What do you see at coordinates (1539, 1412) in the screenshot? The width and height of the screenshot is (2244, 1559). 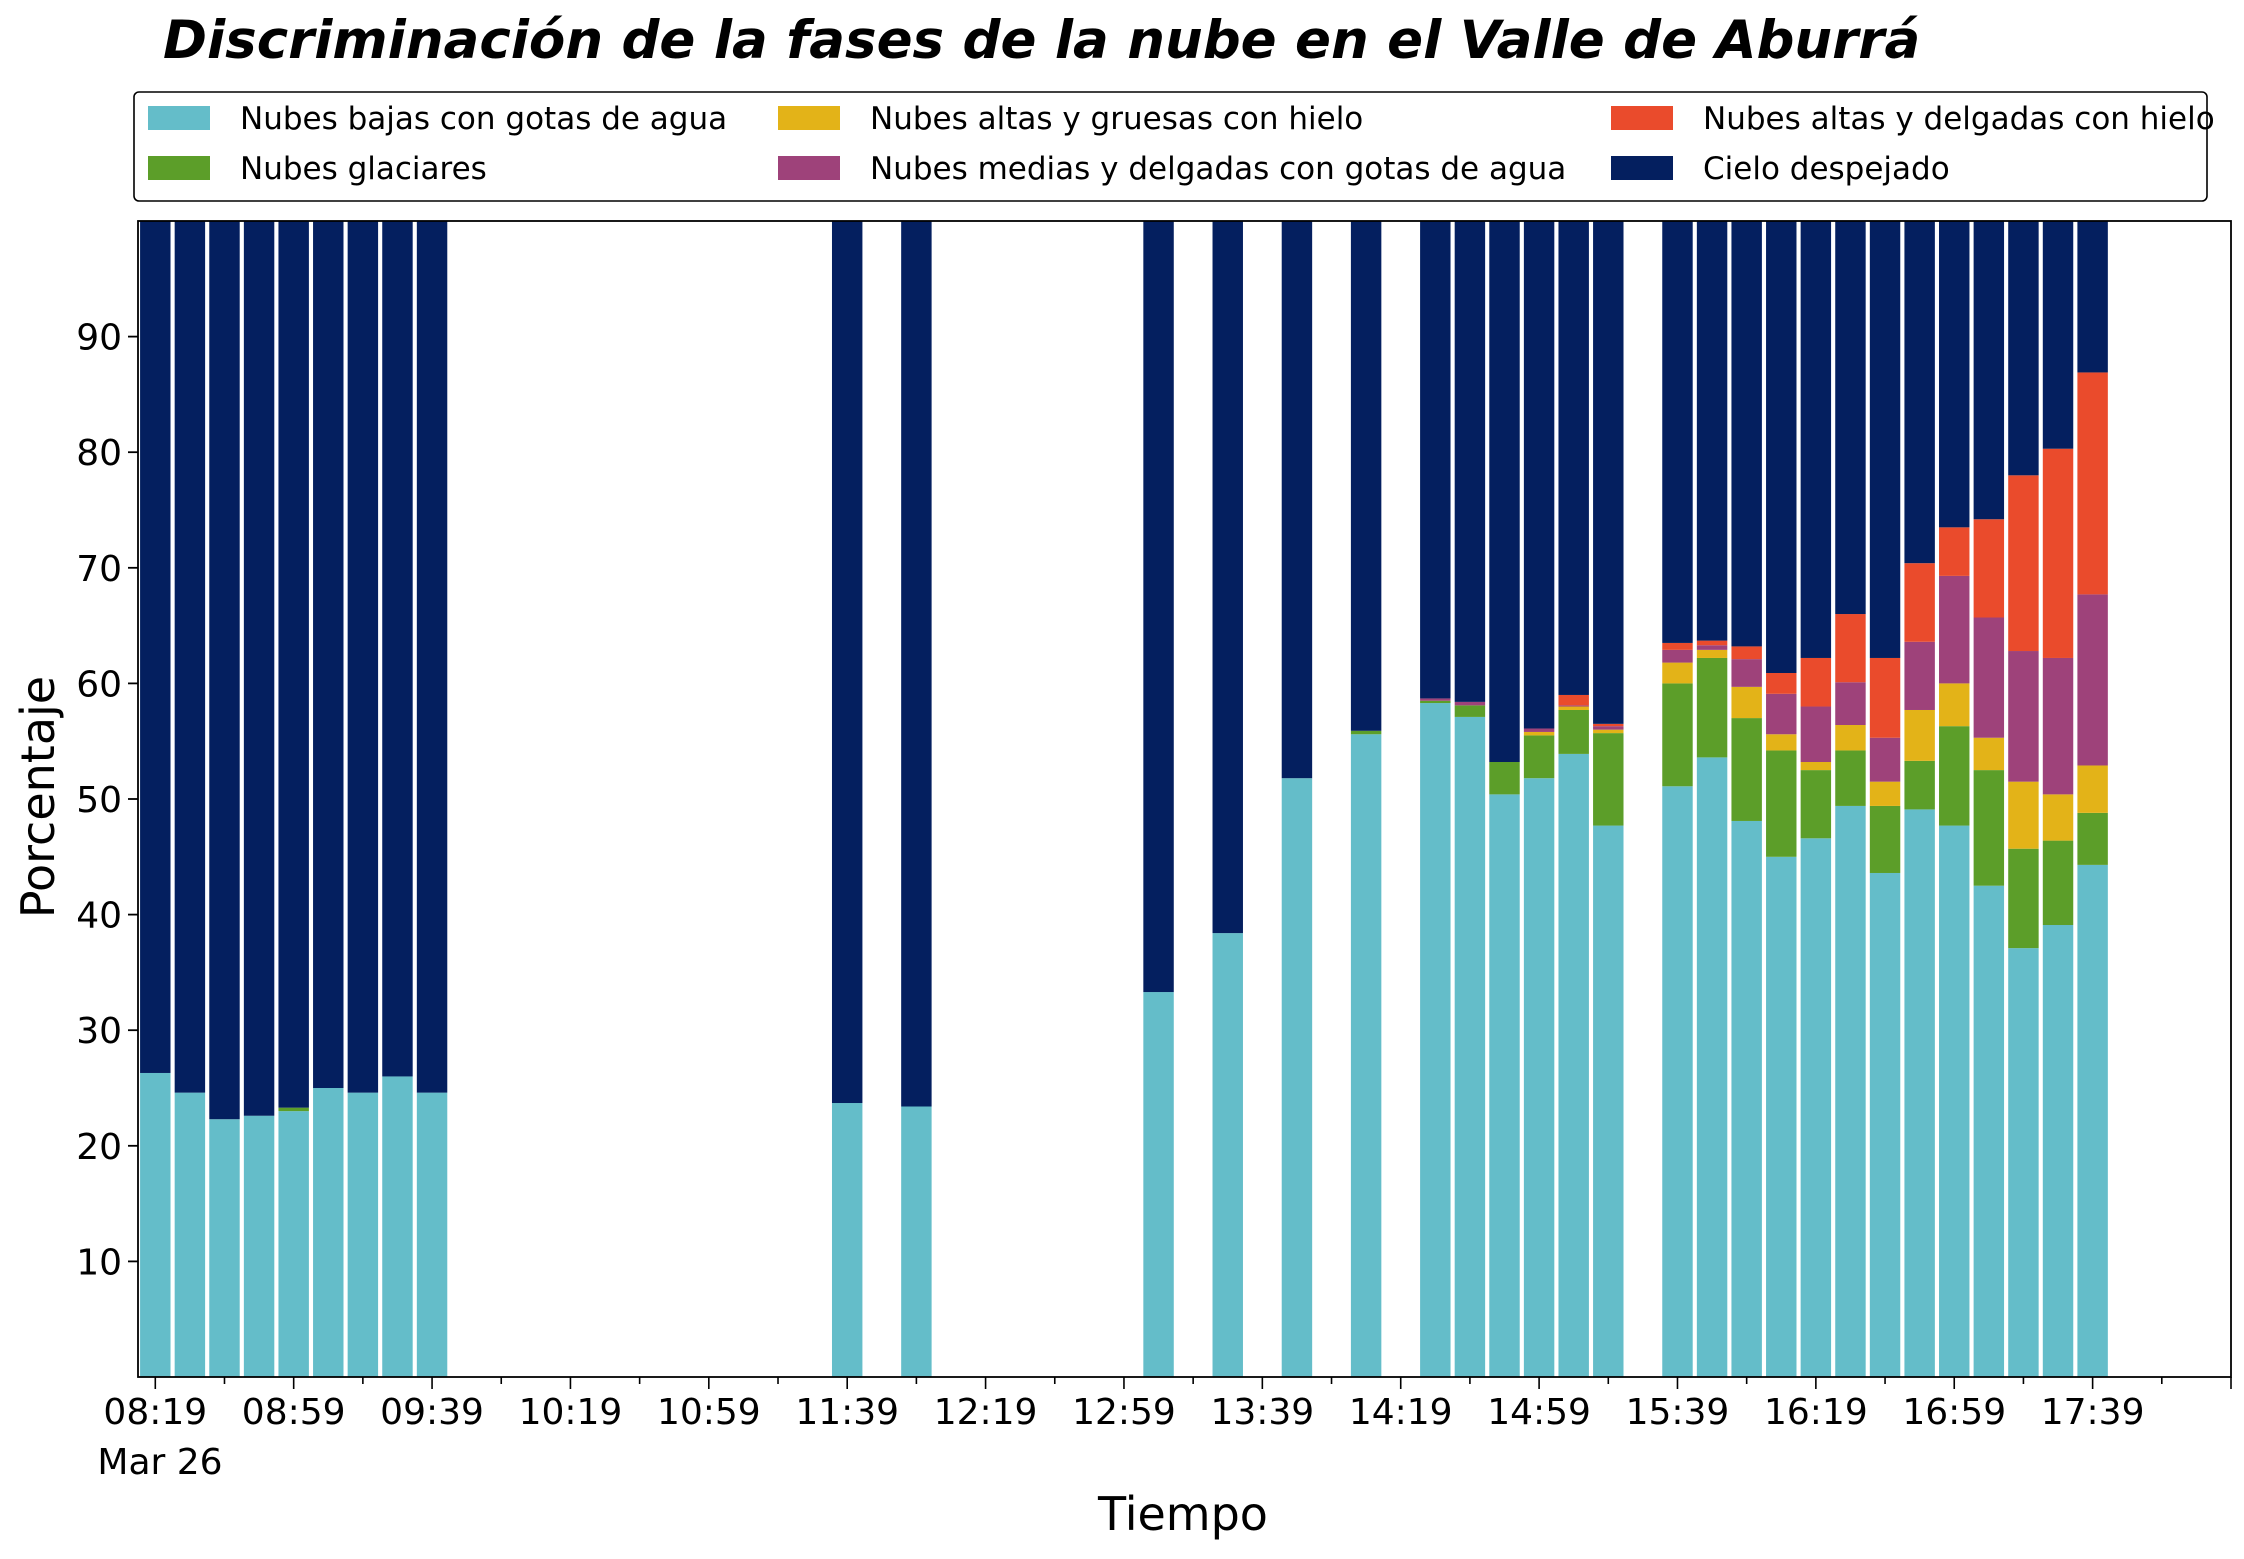 I see `x-tick-label: 14:59` at bounding box center [1539, 1412].